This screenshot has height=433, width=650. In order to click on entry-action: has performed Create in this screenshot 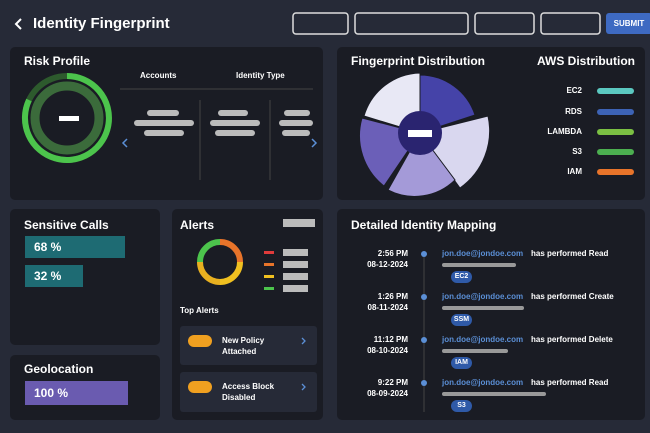, I will do `click(572, 296)`.